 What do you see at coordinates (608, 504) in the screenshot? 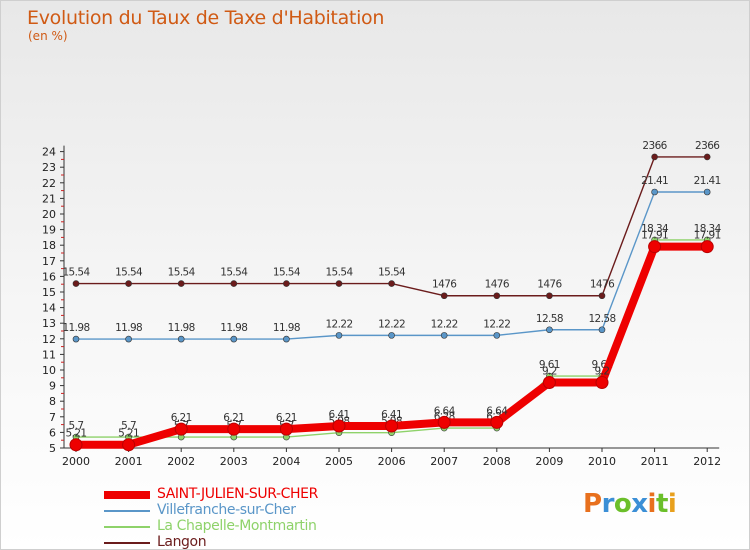
I see `logo-letter: r` at bounding box center [608, 504].